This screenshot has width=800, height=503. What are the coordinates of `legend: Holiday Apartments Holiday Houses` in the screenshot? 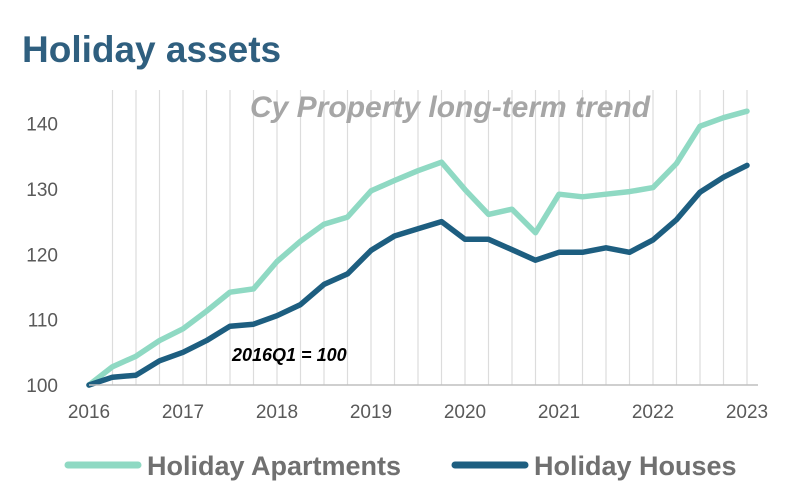 It's located at (400, 466).